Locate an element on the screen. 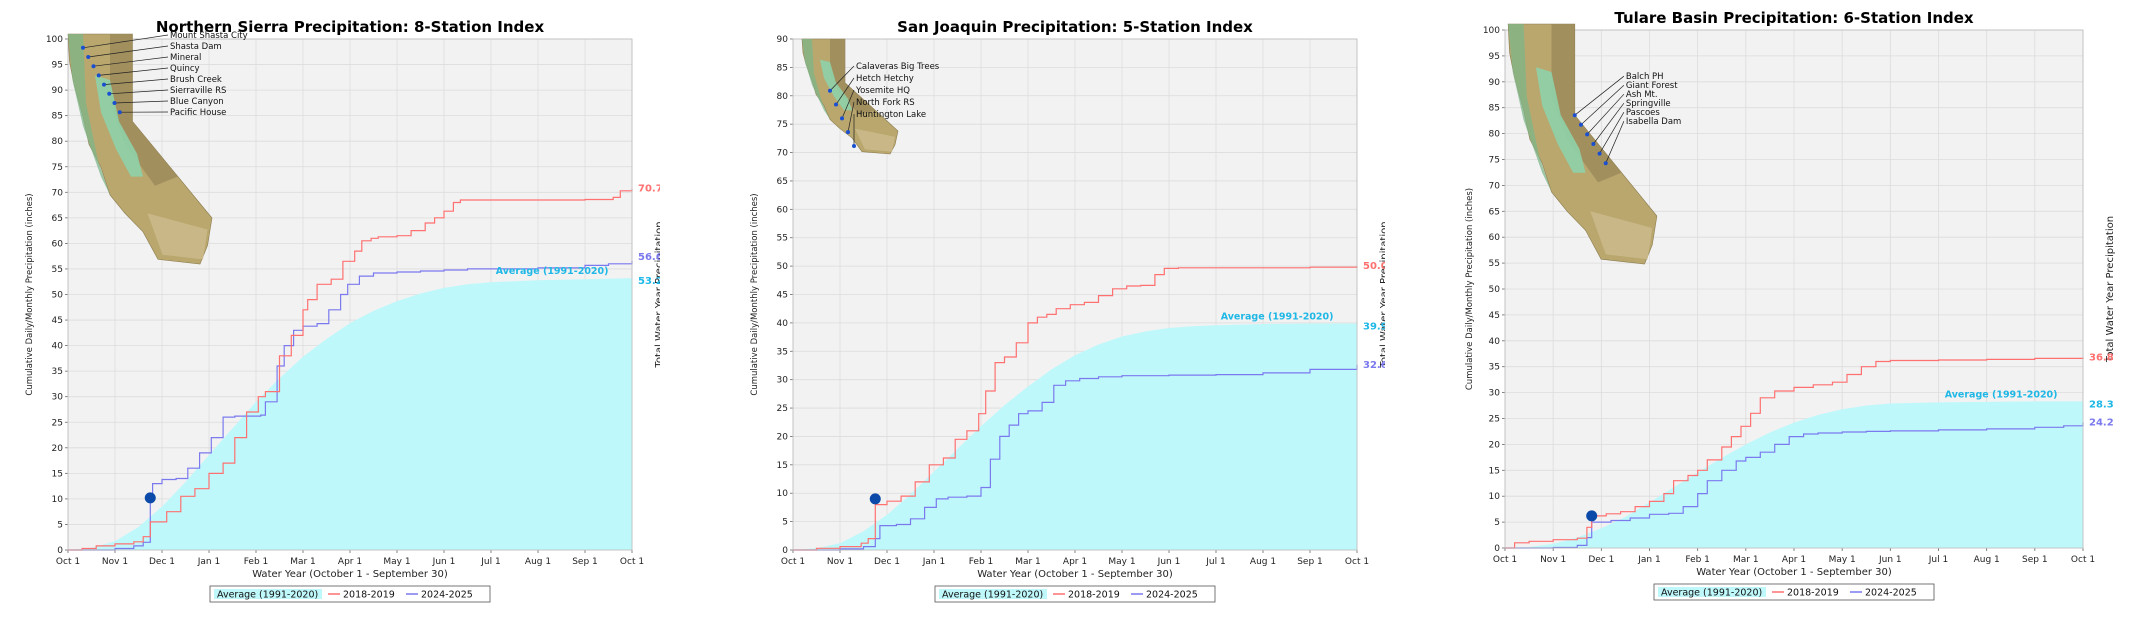 The height and width of the screenshot is (618, 2135). series-2018-2019-line is located at coordinates (1075, 408).